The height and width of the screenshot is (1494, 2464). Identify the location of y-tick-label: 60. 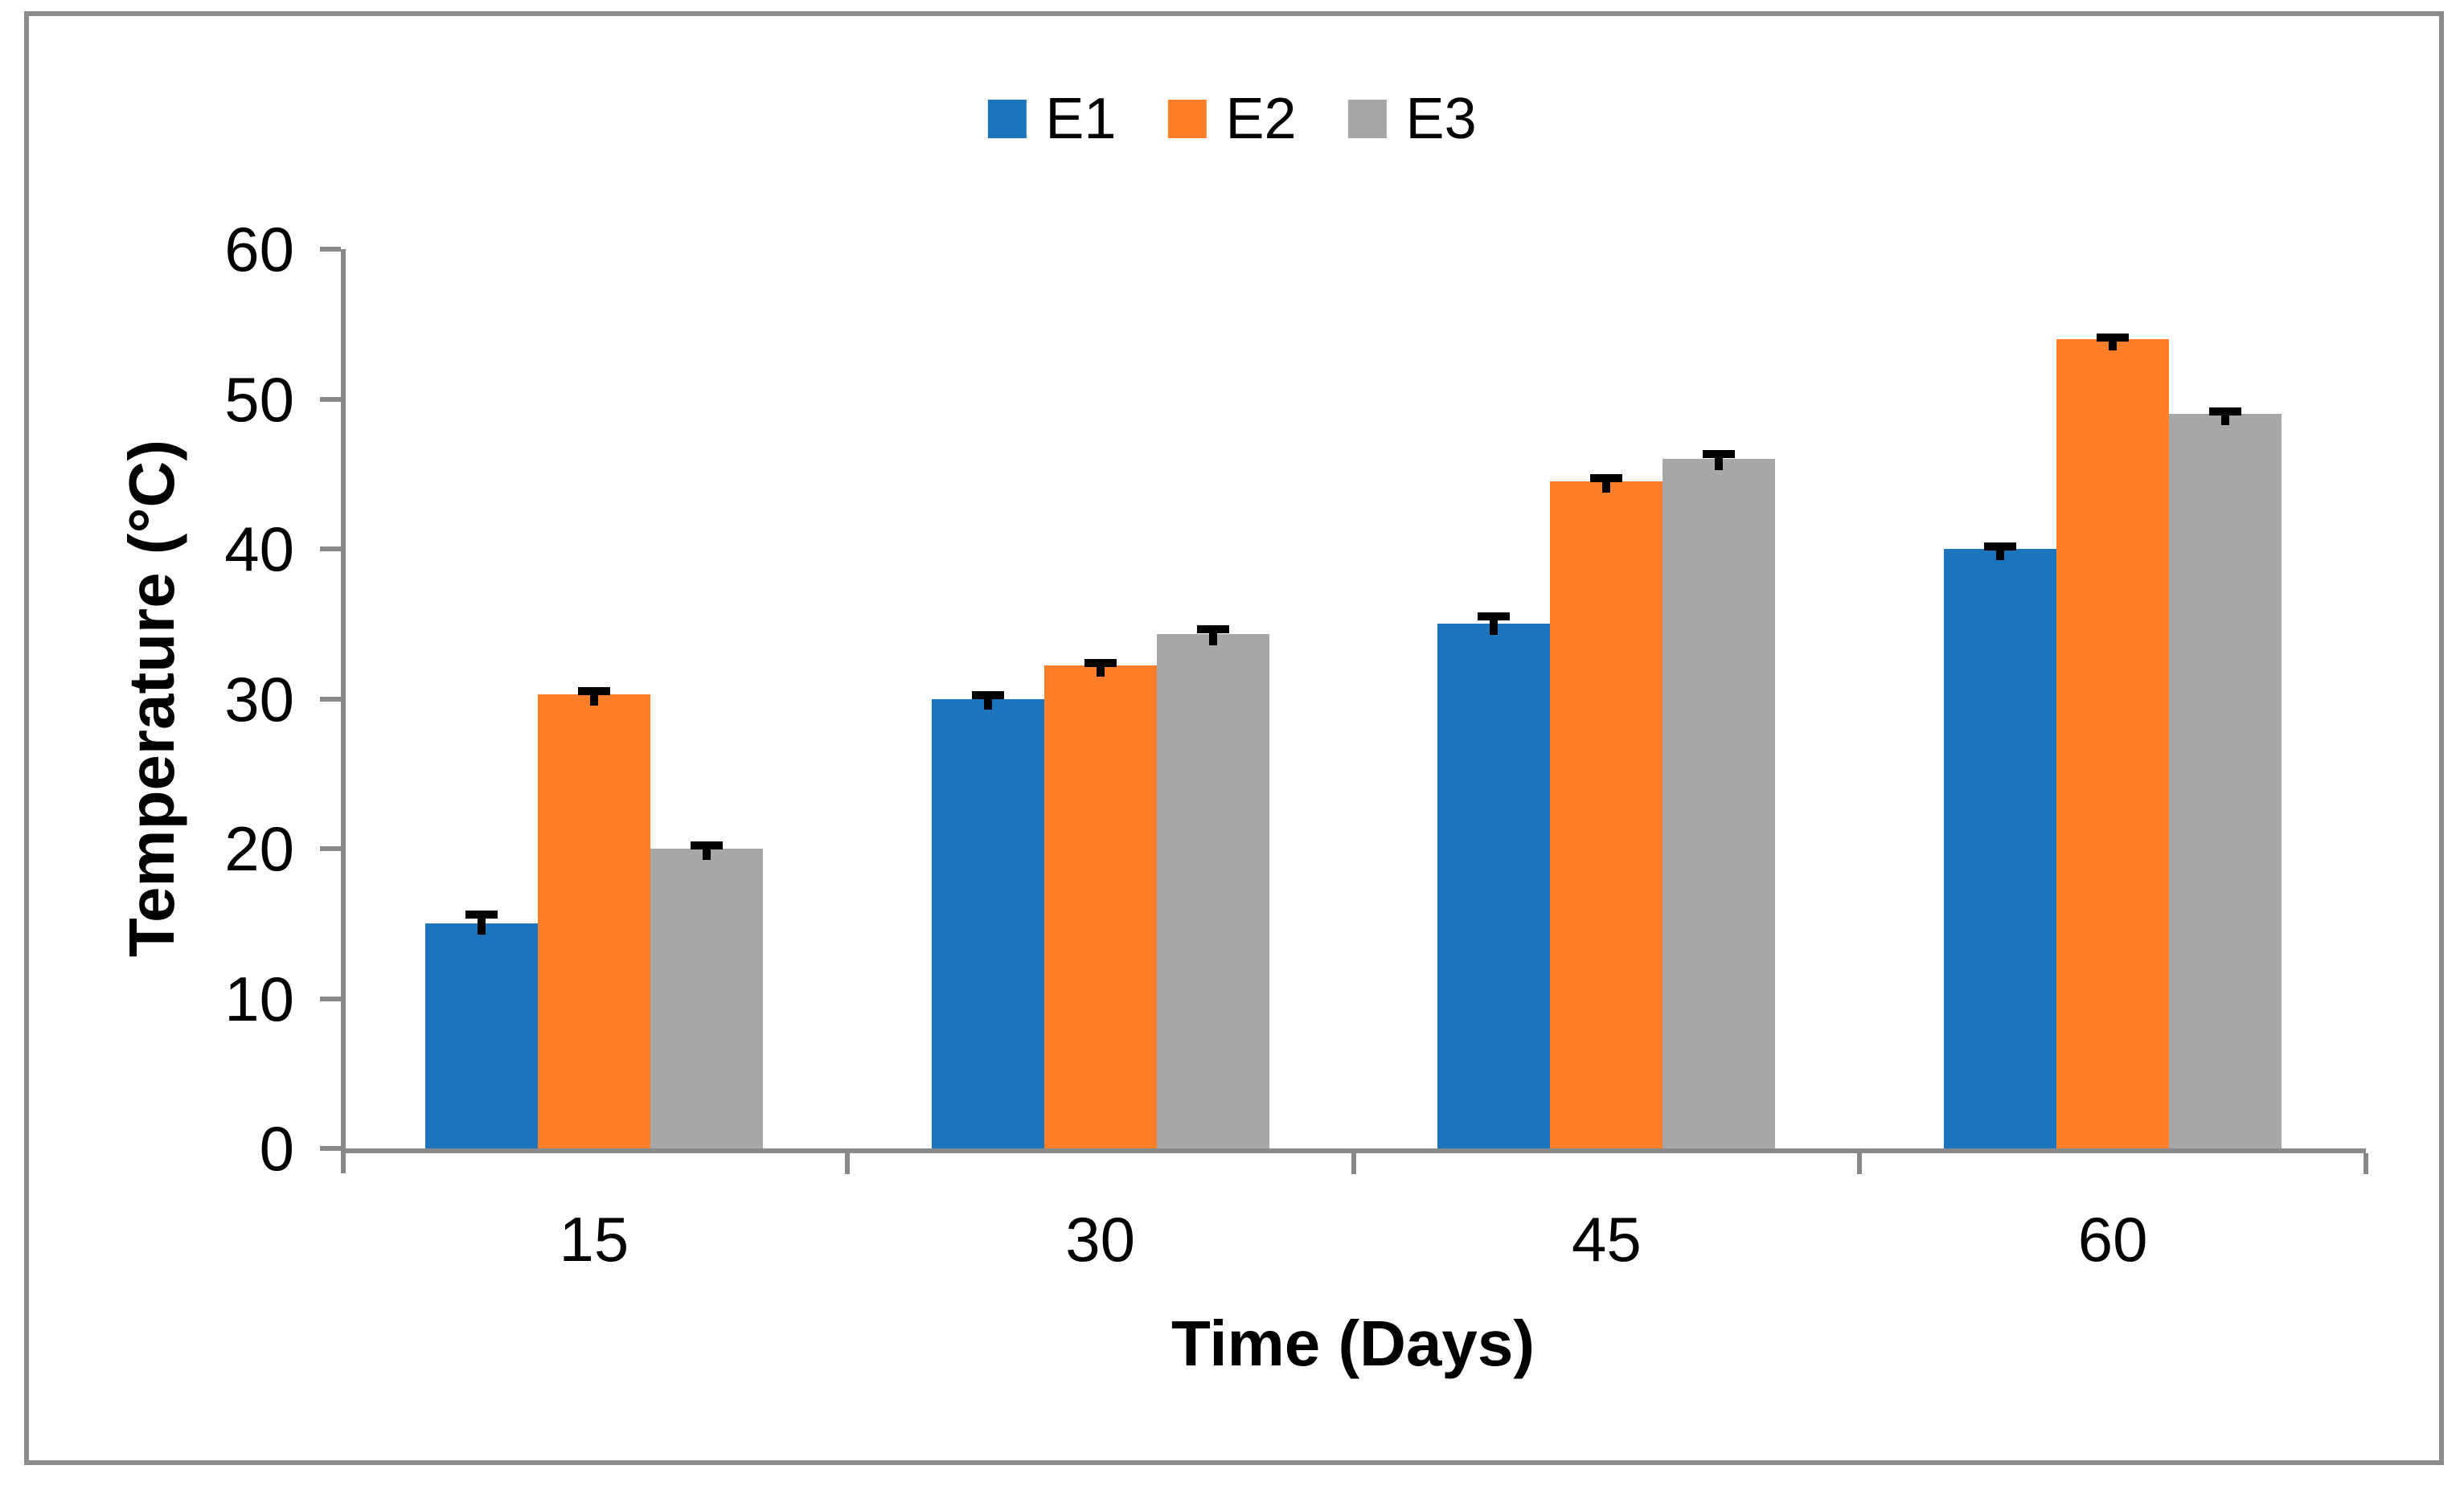
(259, 249).